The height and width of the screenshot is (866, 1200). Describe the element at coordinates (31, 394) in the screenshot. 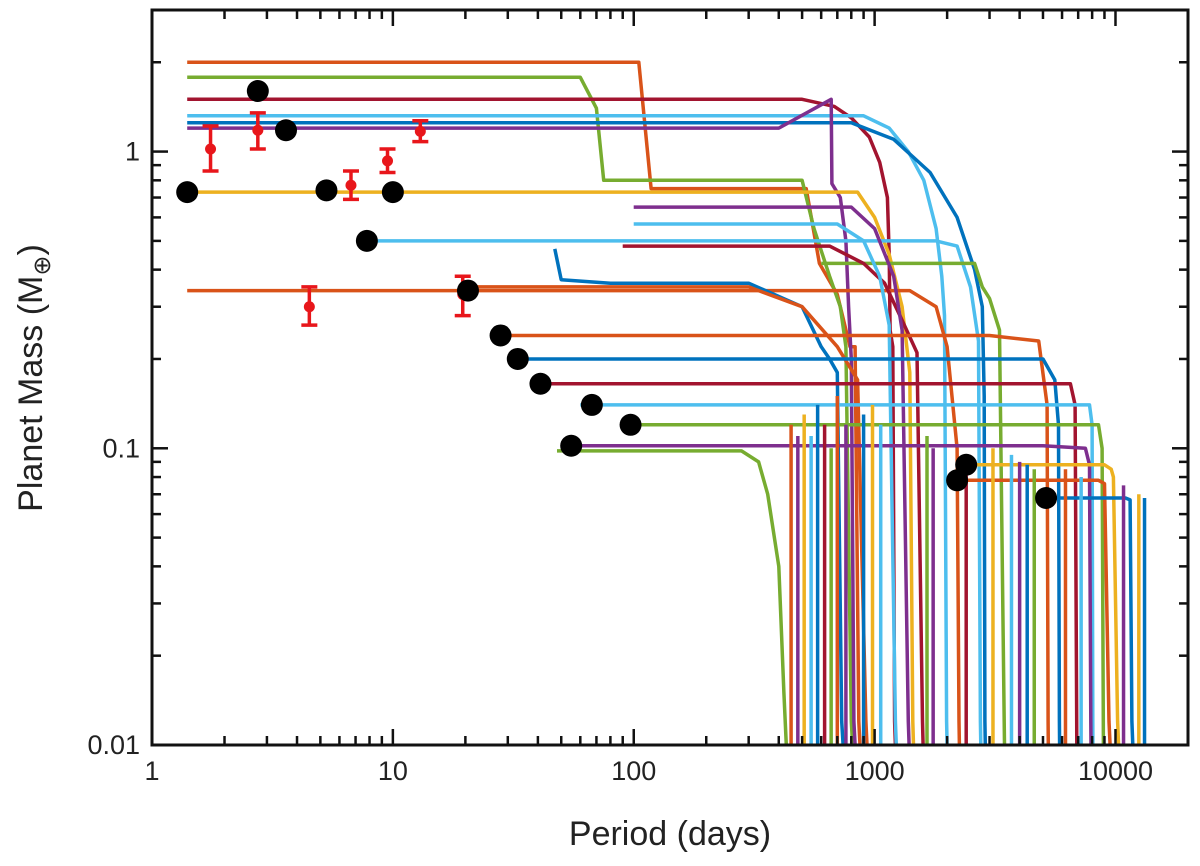

I see `y-axis-title-main: Planet Mass (M` at that location.